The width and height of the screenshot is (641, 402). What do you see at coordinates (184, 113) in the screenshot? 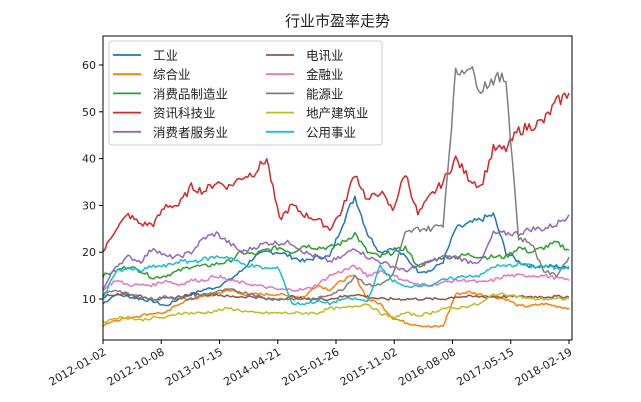
I see `legend-entry: 资讯科技业` at bounding box center [184, 113].